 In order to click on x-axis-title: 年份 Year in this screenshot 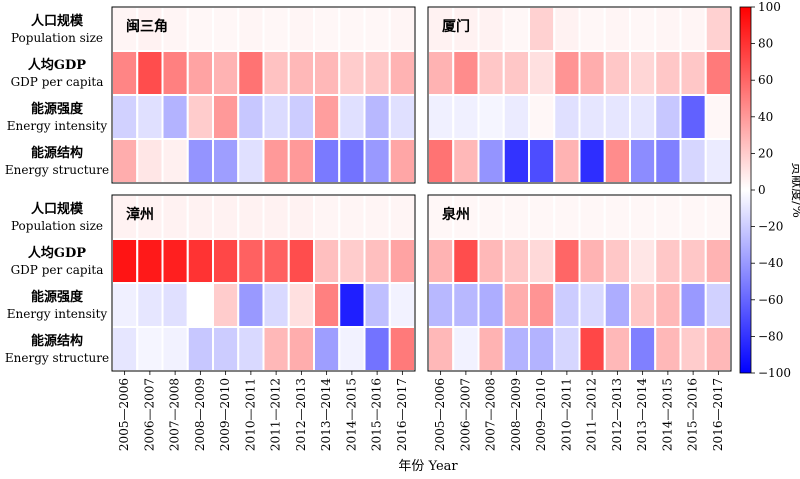, I will do `click(428, 466)`.